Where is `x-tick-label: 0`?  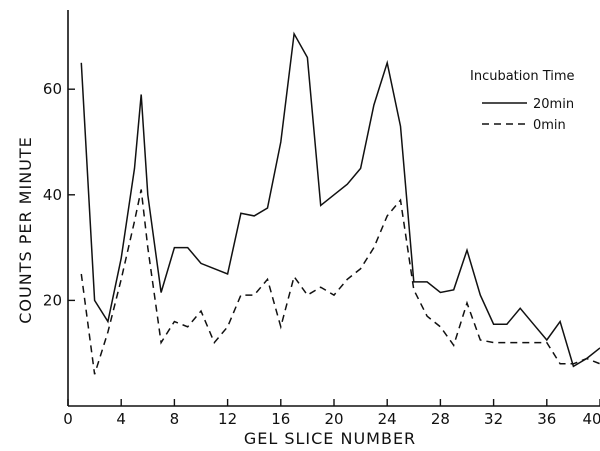 x-tick-label: 0 is located at coordinates (68, 419).